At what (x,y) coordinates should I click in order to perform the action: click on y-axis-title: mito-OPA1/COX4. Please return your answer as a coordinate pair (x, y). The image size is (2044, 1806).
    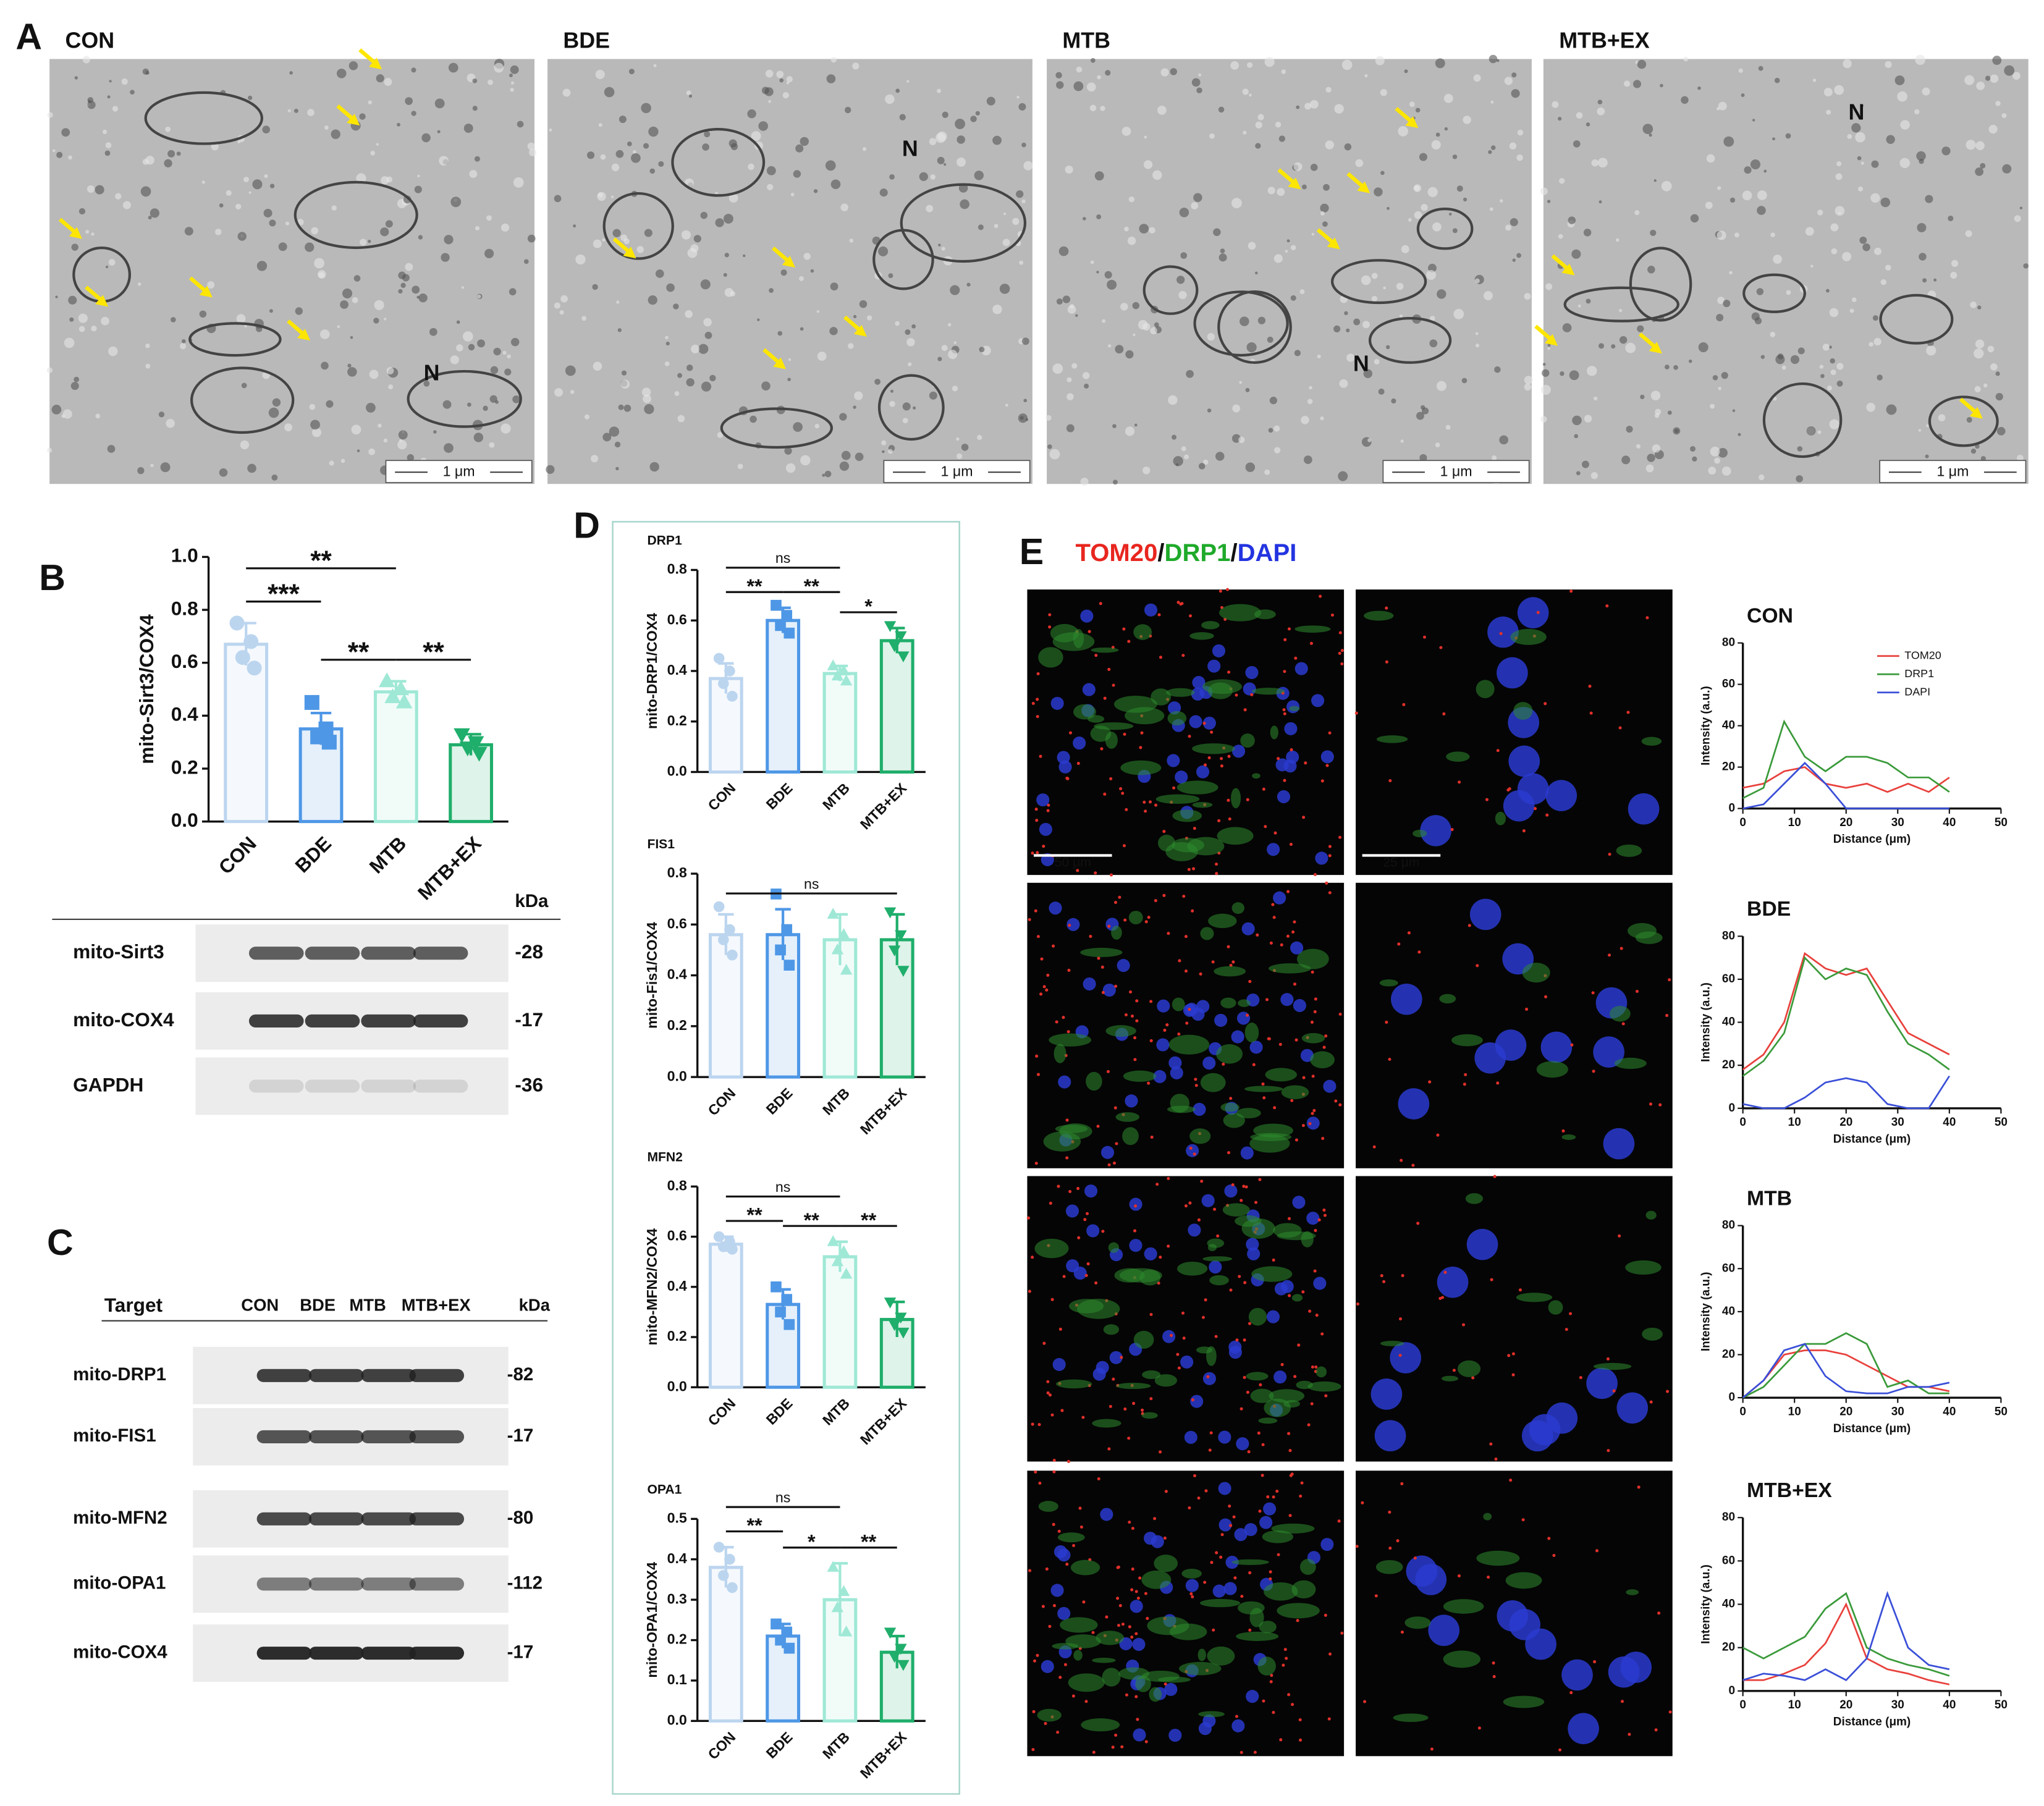
    Looking at the image, I should click on (652, 1620).